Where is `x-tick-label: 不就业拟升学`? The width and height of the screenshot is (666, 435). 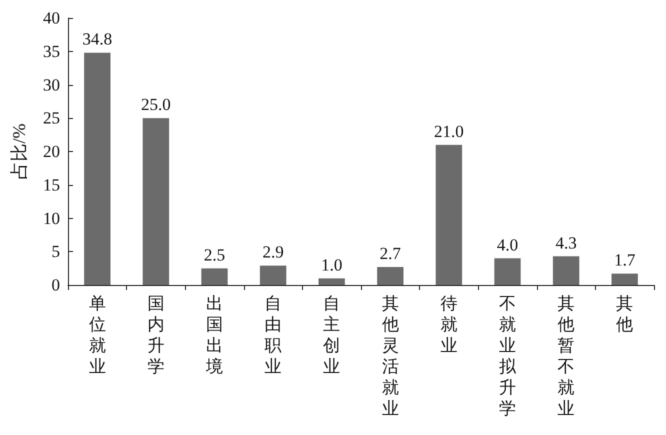
x-tick-label: 不就业拟升学 is located at coordinates (508, 356).